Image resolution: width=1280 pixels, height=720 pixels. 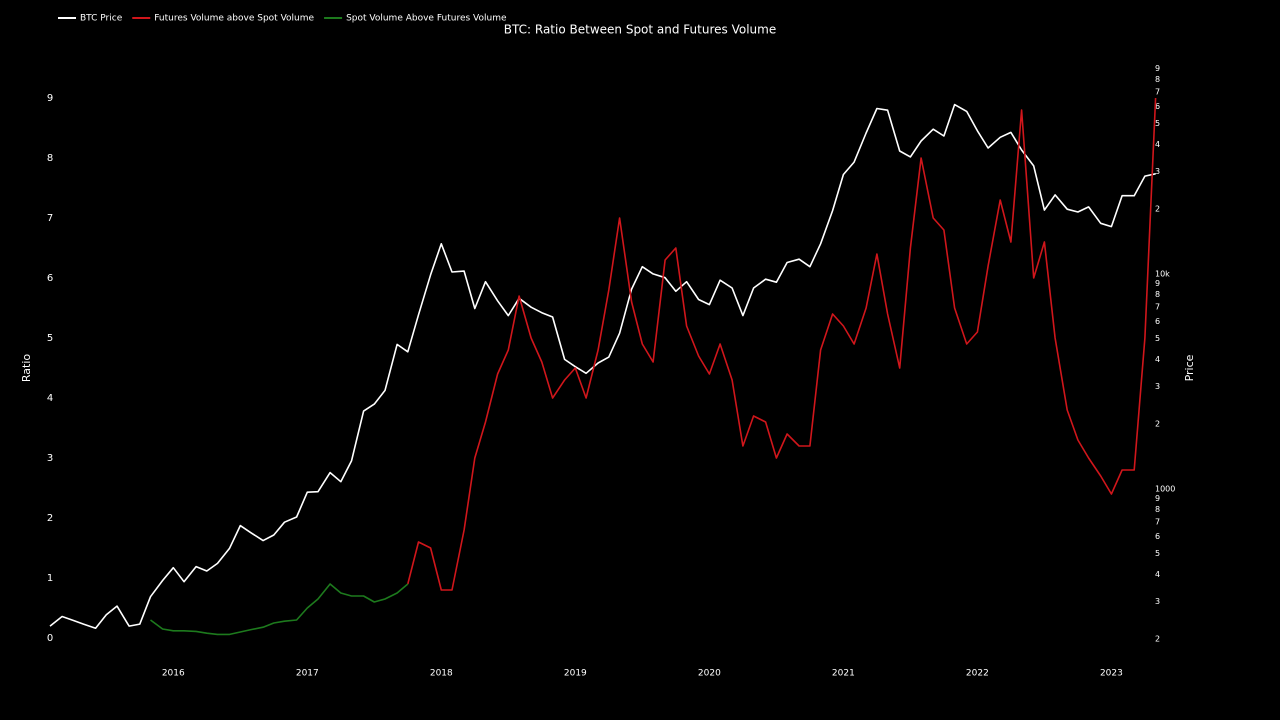 What do you see at coordinates (843, 674) in the screenshot?
I see `x-tick-label: 2021` at bounding box center [843, 674].